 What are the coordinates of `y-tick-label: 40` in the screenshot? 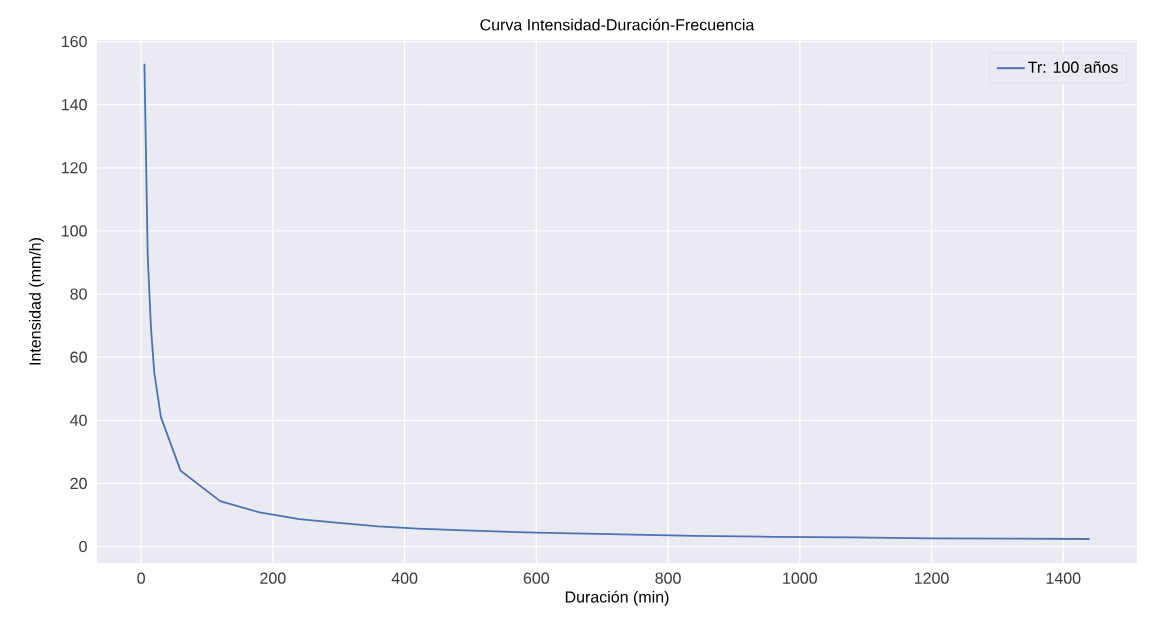 It's located at (78, 420).